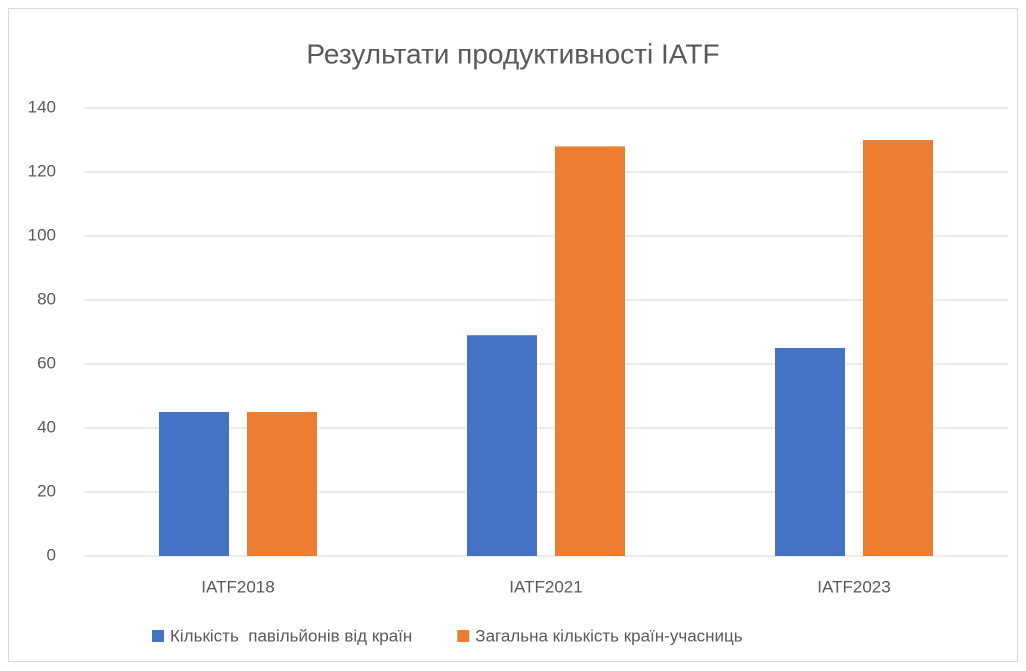 The width and height of the screenshot is (1026, 671). I want to click on chart-title: Результати продуктивності IATF, so click(512, 53).